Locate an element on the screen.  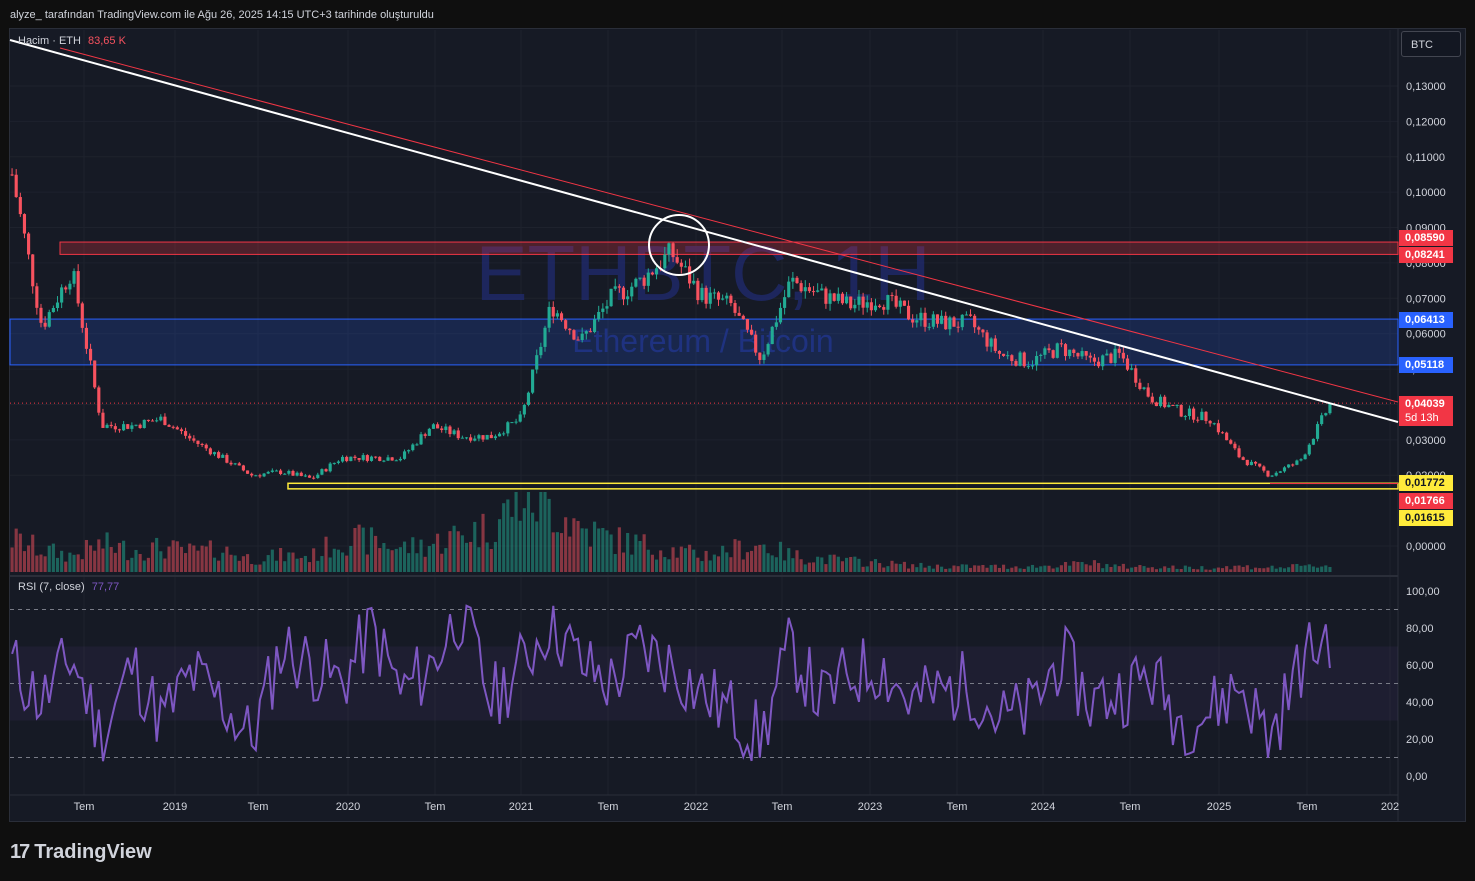
time-axis-label: 2025 is located at coordinates (1219, 807).